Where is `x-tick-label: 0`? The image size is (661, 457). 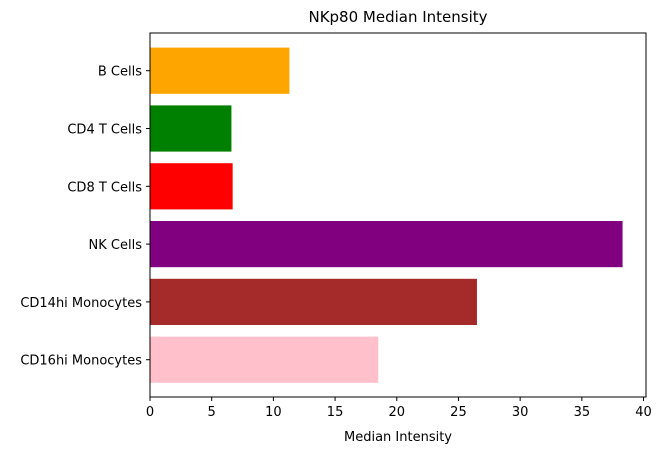 x-tick-label: 0 is located at coordinates (150, 412).